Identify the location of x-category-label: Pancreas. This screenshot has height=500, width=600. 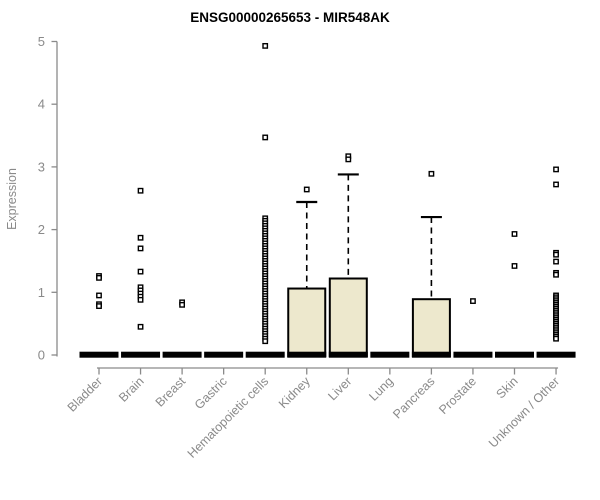
(413, 397).